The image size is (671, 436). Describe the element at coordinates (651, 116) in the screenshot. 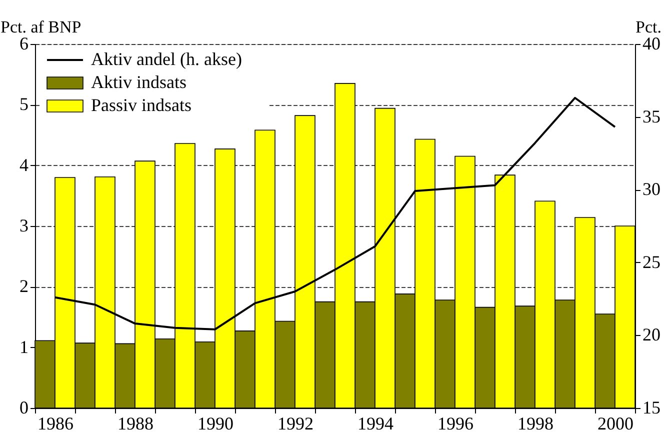

I see `y2-tick-label: 35` at that location.